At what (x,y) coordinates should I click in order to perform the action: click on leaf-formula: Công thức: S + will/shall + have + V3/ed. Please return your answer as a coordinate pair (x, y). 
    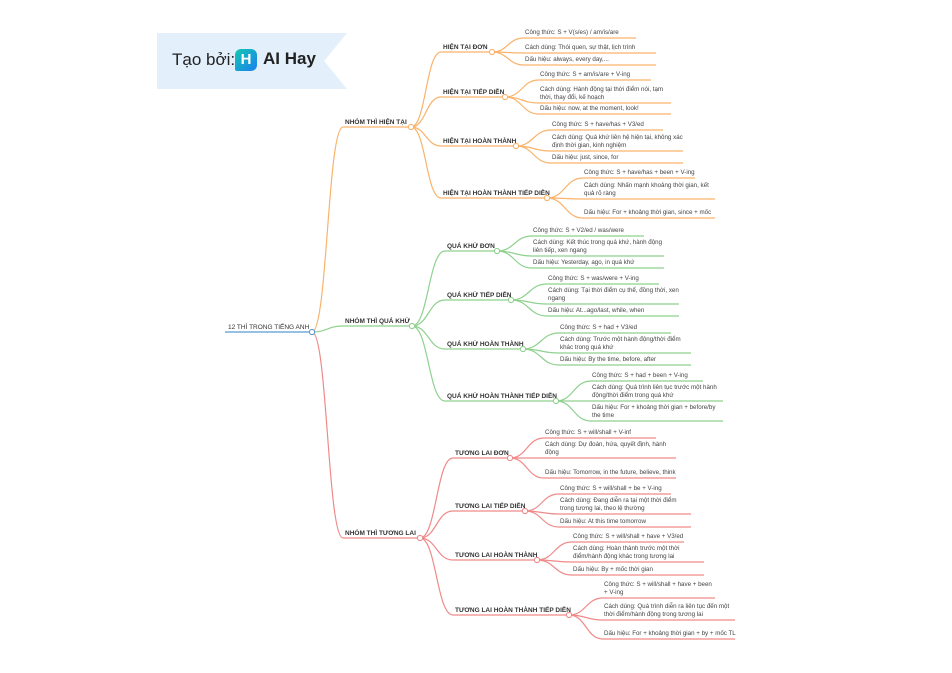
    Looking at the image, I should click on (628, 536).